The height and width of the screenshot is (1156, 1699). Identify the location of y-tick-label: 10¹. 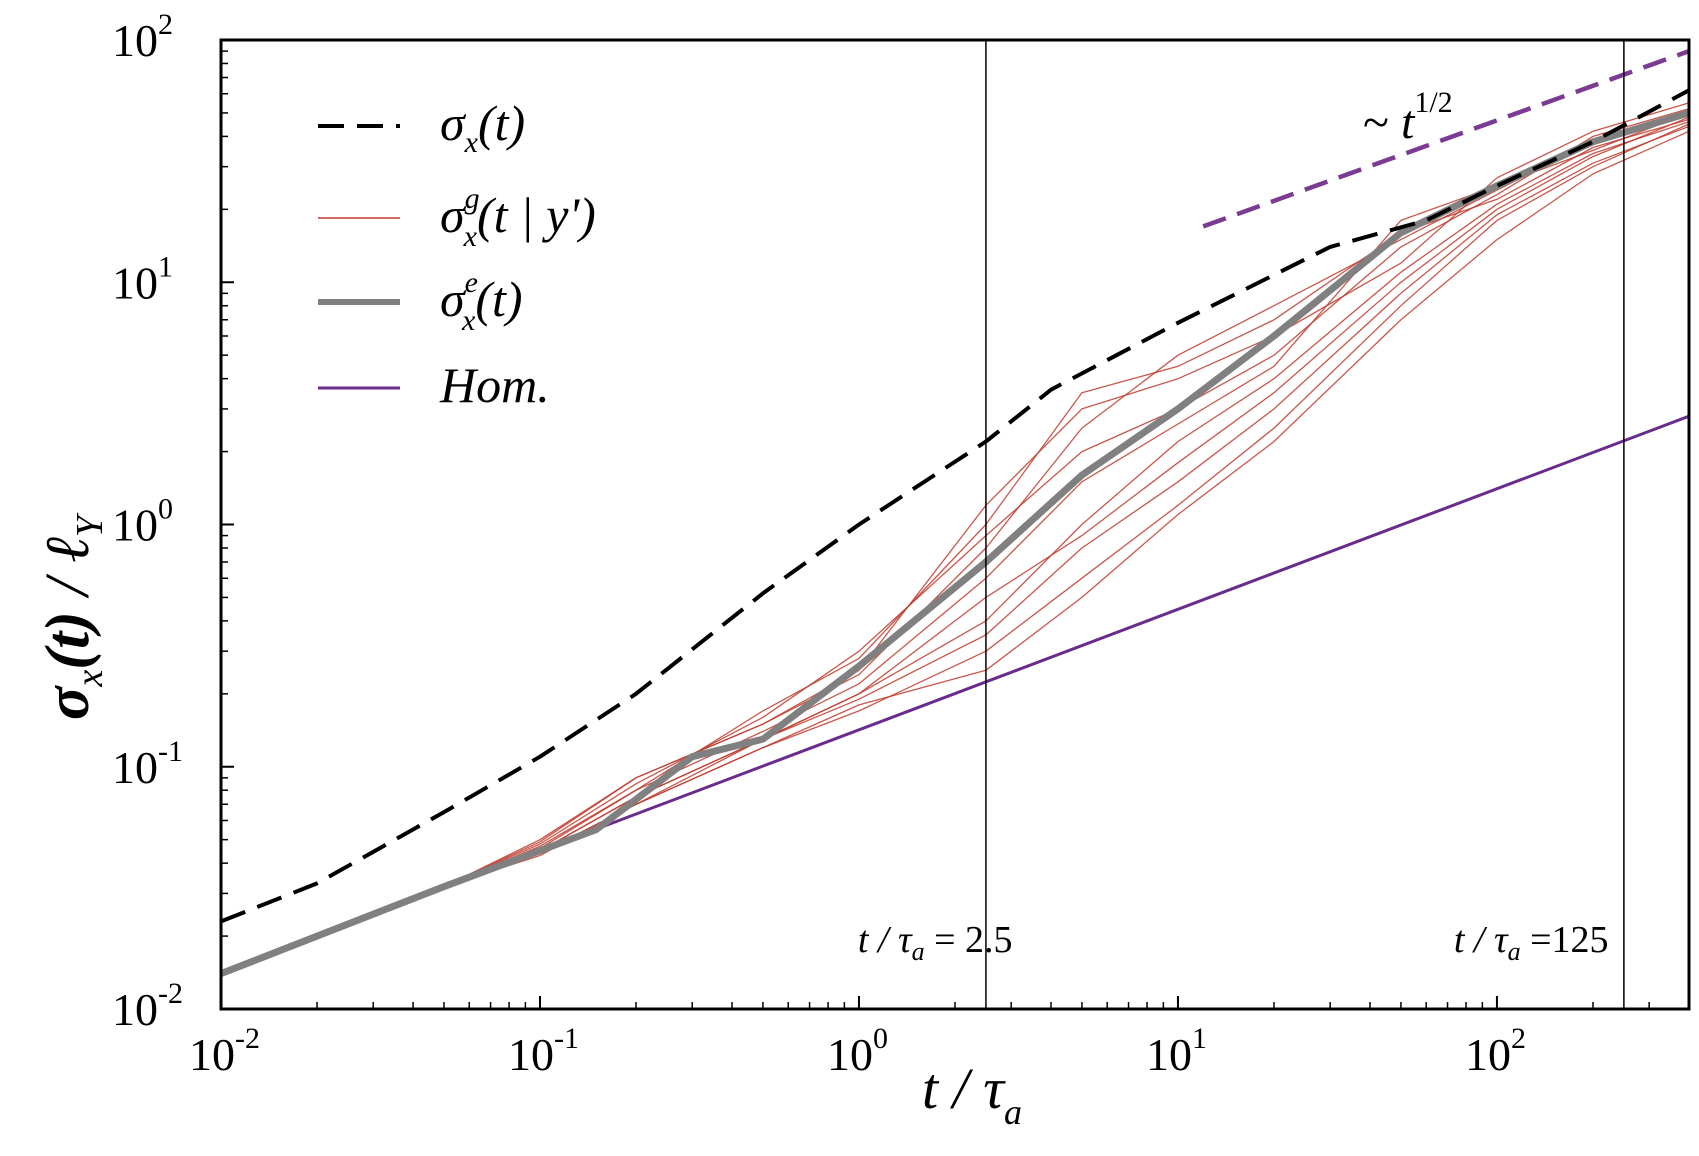
(142, 279).